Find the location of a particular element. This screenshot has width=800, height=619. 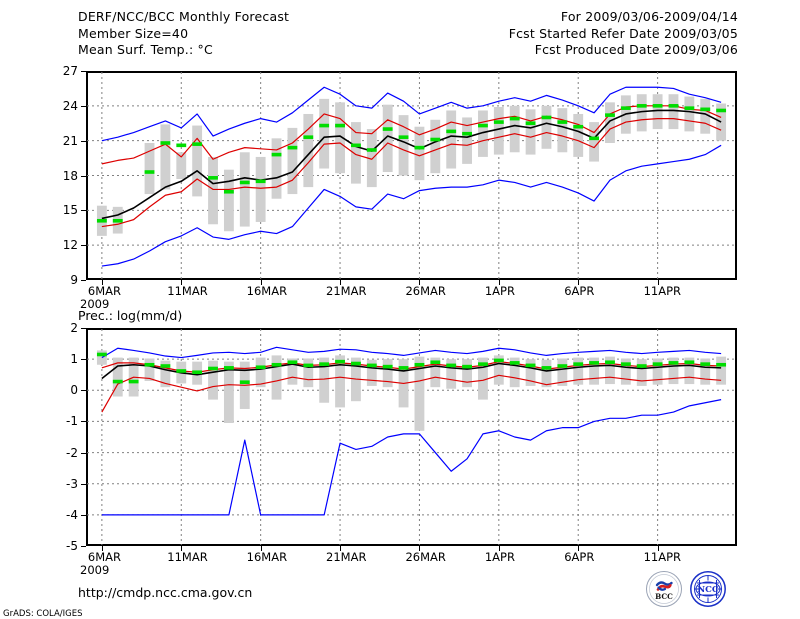

y-axis-tick-label: 1 is located at coordinates (74, 359).